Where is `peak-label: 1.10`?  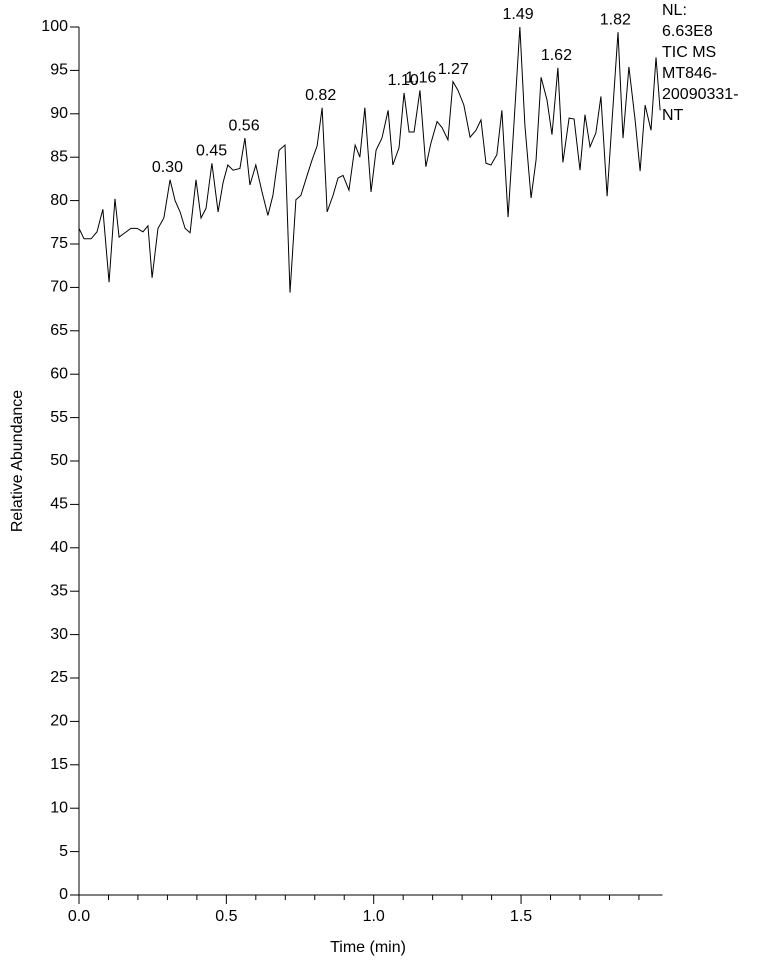
peak-label: 1.10 is located at coordinates (403, 80).